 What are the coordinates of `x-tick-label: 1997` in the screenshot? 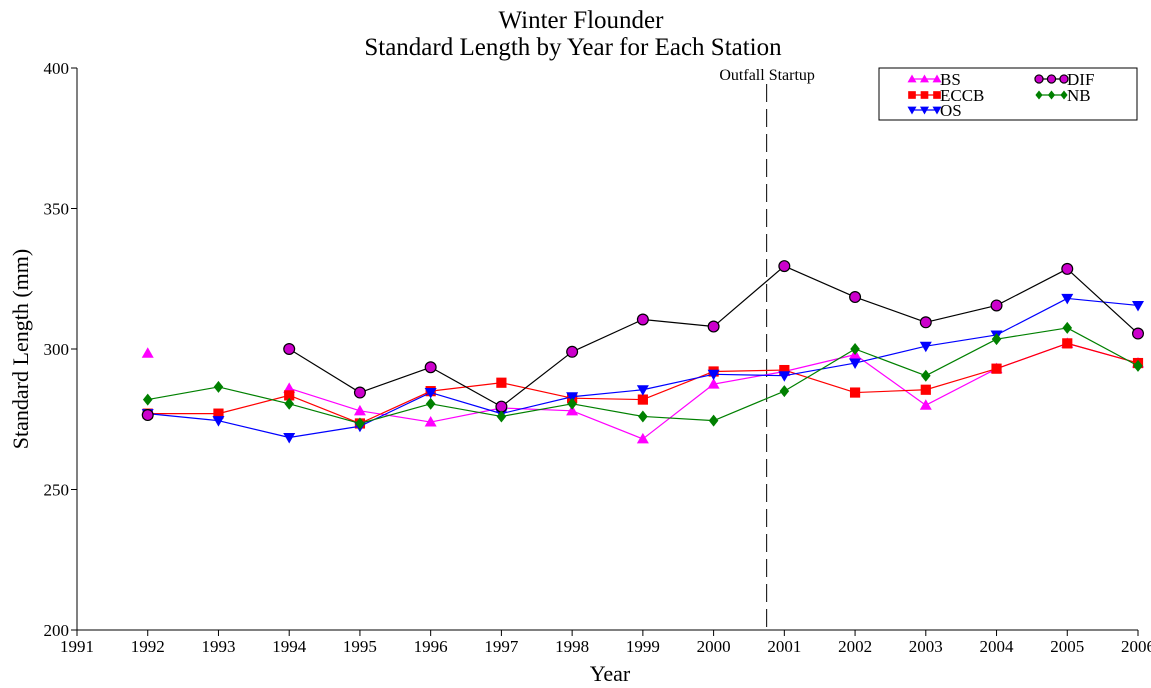 It's located at (501, 646).